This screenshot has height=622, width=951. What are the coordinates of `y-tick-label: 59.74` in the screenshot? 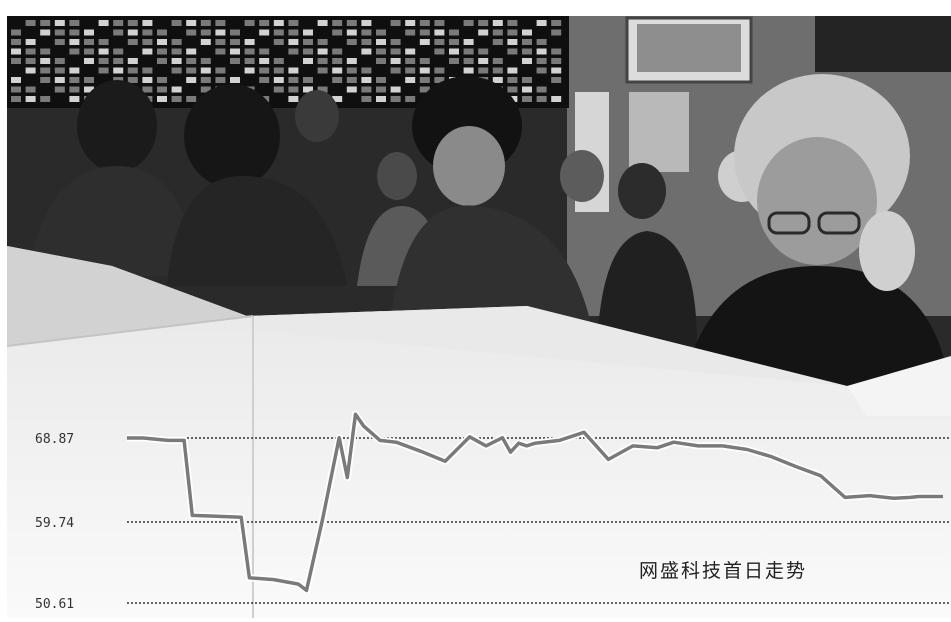 It's located at (54, 523).